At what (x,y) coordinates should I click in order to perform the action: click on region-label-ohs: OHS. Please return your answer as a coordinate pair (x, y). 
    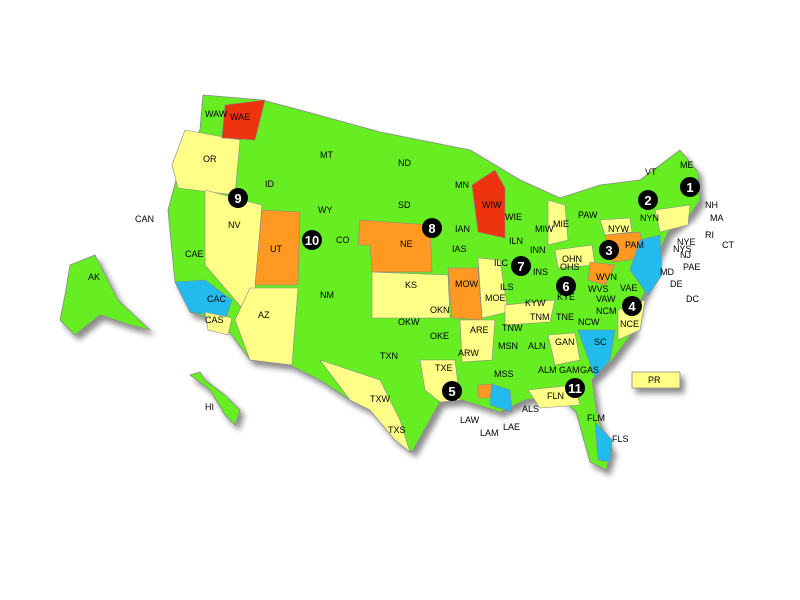
    Looking at the image, I should click on (570, 267).